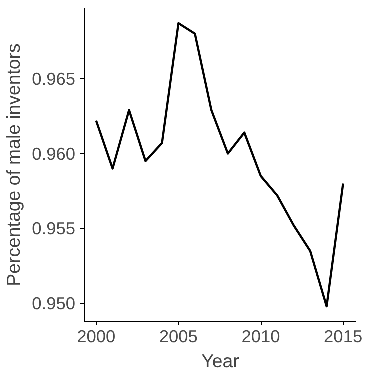 This screenshot has height=374, width=374. I want to click on y-tick-label: 0.950, so click(54, 304).